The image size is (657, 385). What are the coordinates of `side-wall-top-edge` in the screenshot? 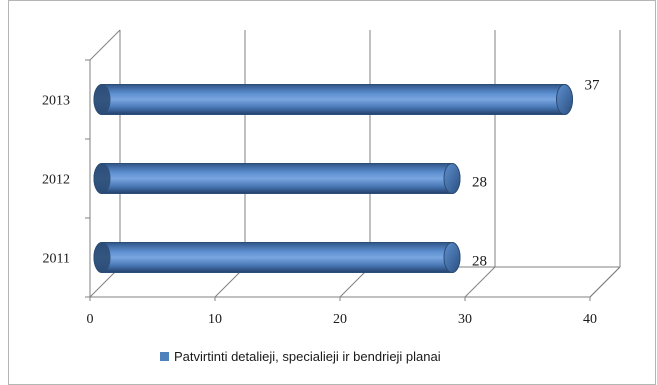 It's located at (105, 45).